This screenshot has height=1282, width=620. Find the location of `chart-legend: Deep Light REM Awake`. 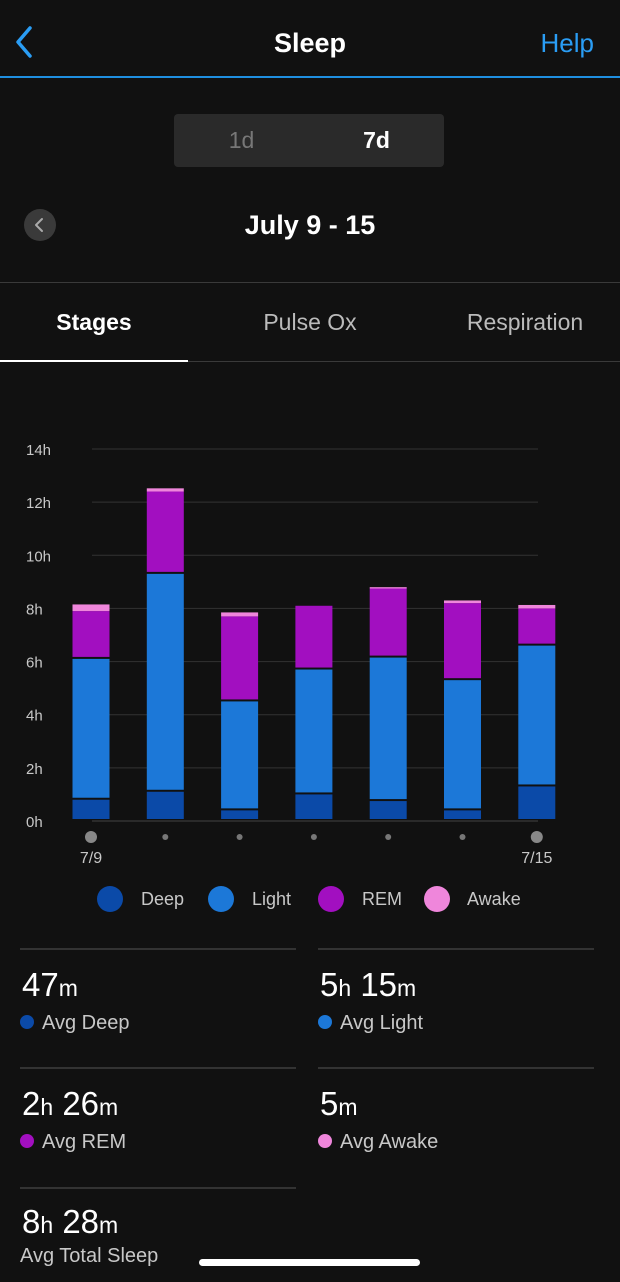

chart-legend: Deep Light REM Awake is located at coordinates (310, 899).